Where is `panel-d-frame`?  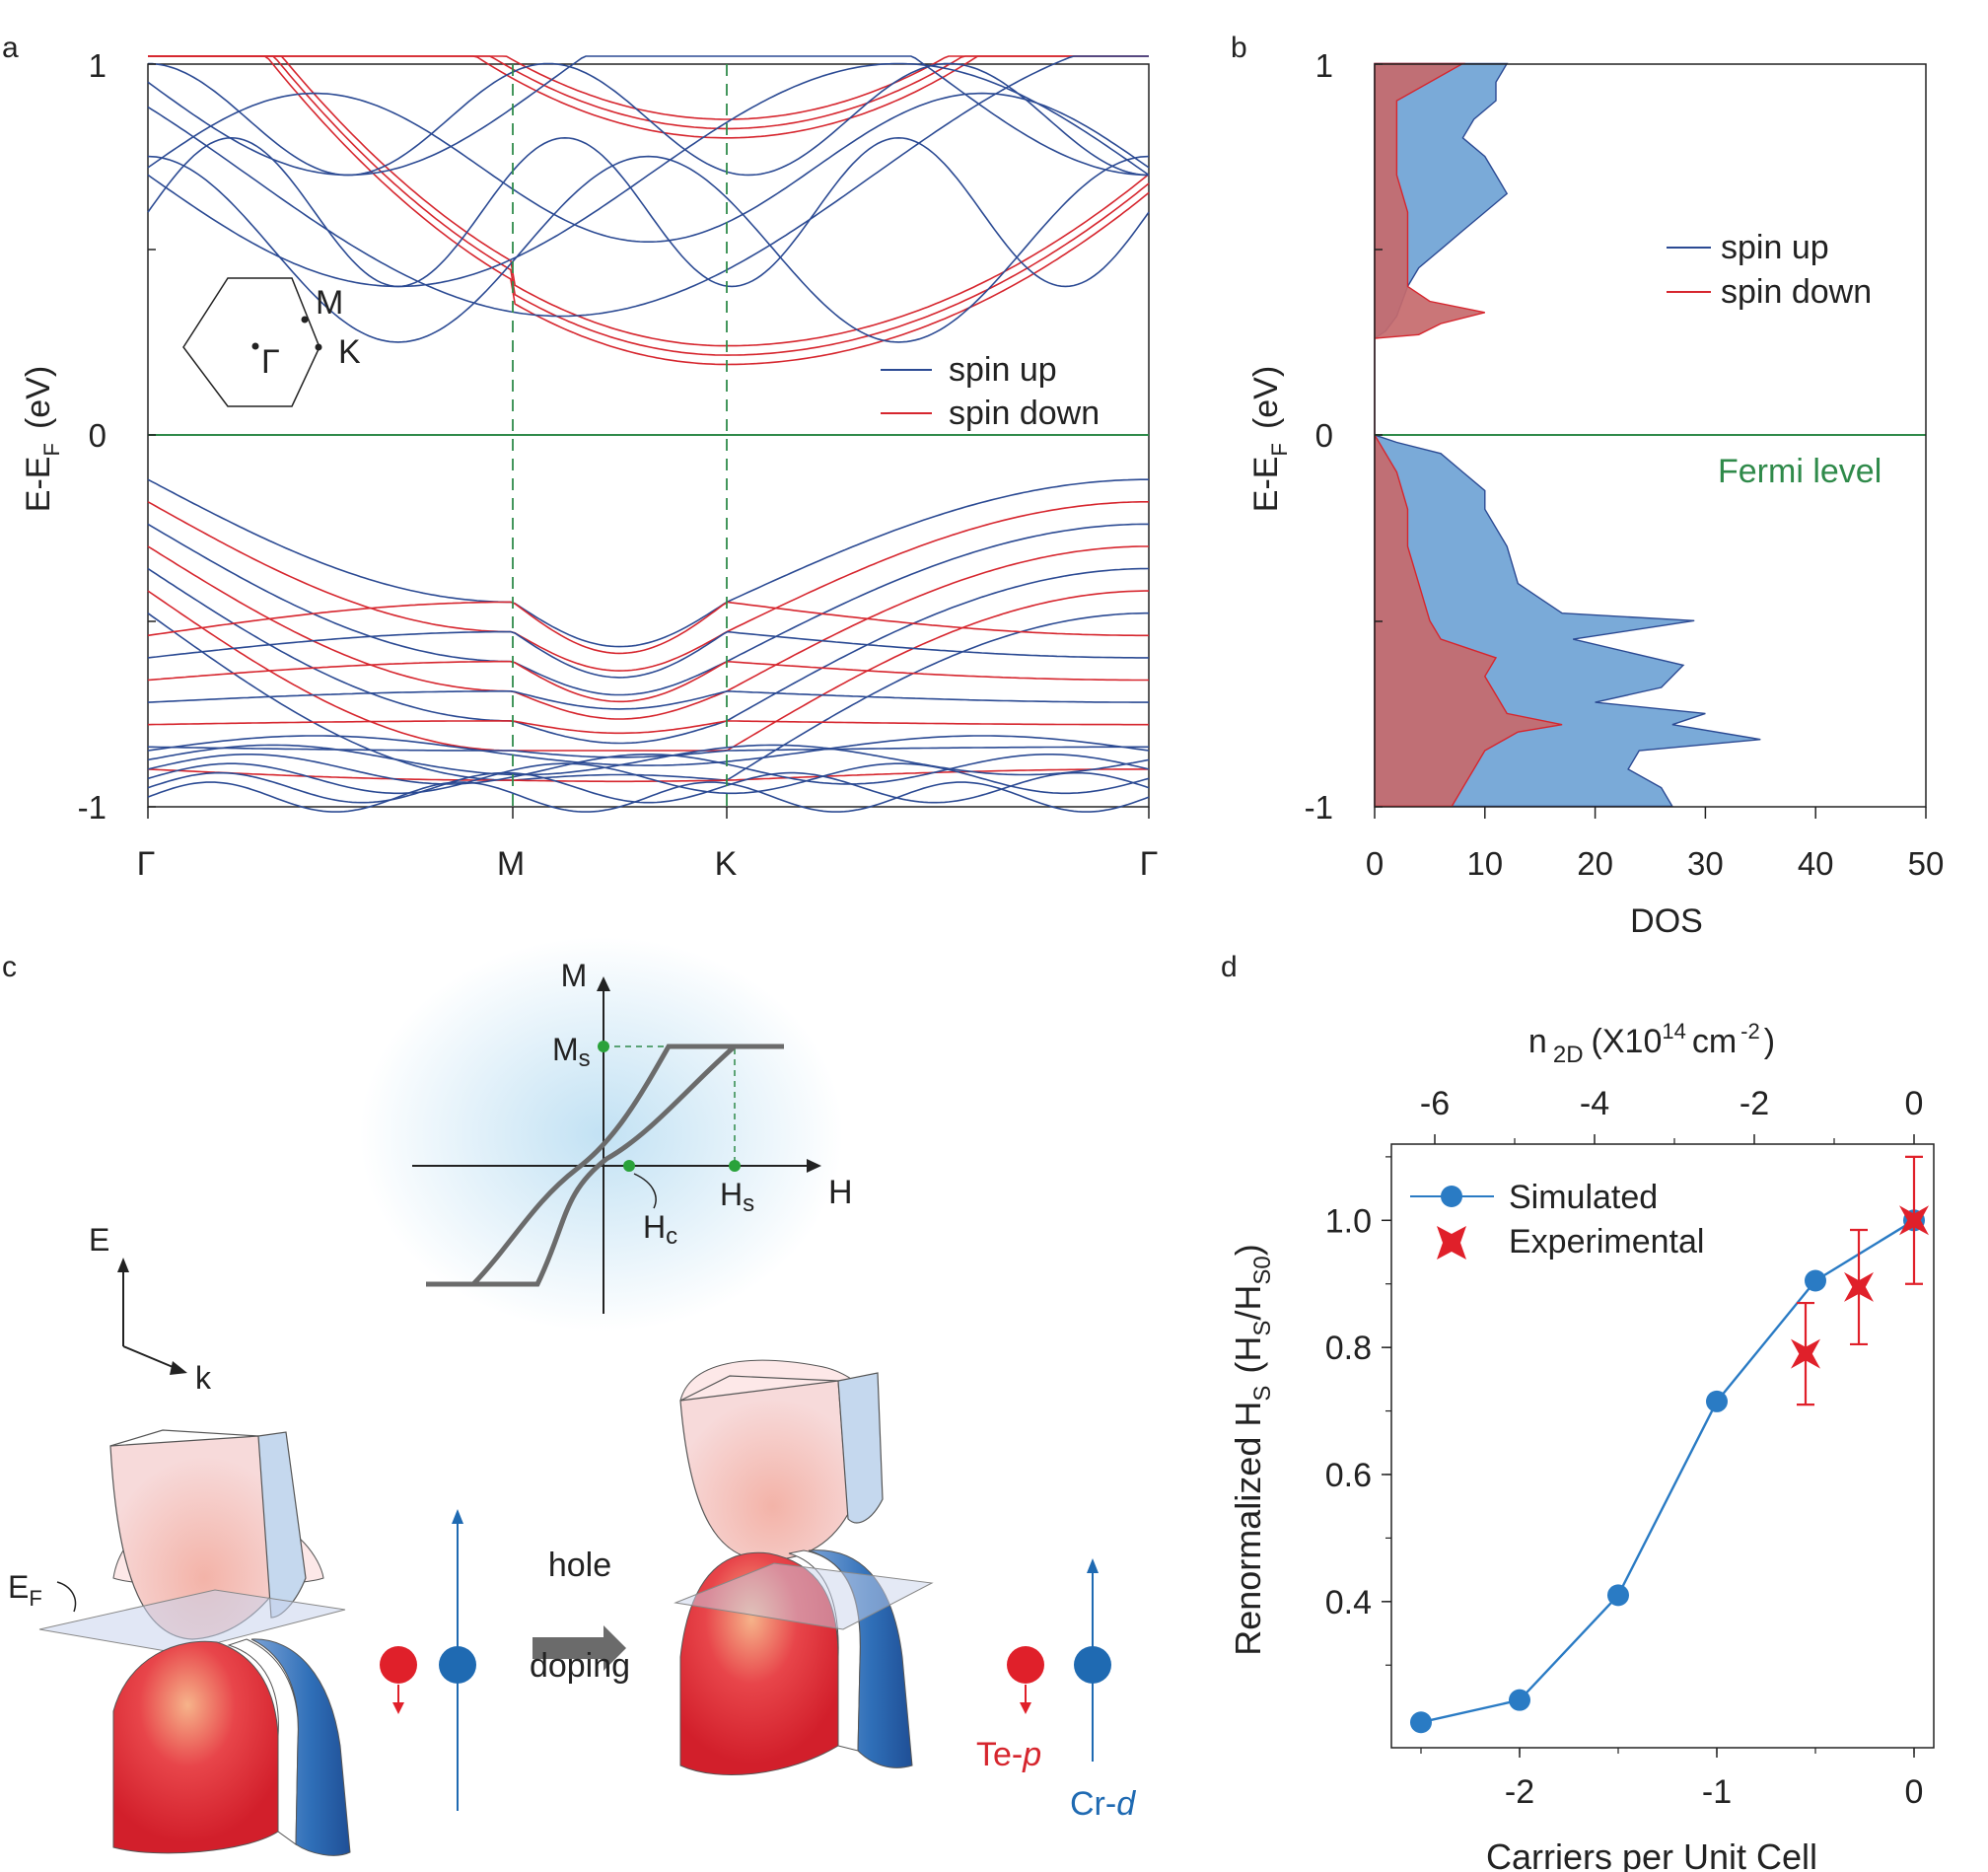
panel-d-frame is located at coordinates (1662, 1446).